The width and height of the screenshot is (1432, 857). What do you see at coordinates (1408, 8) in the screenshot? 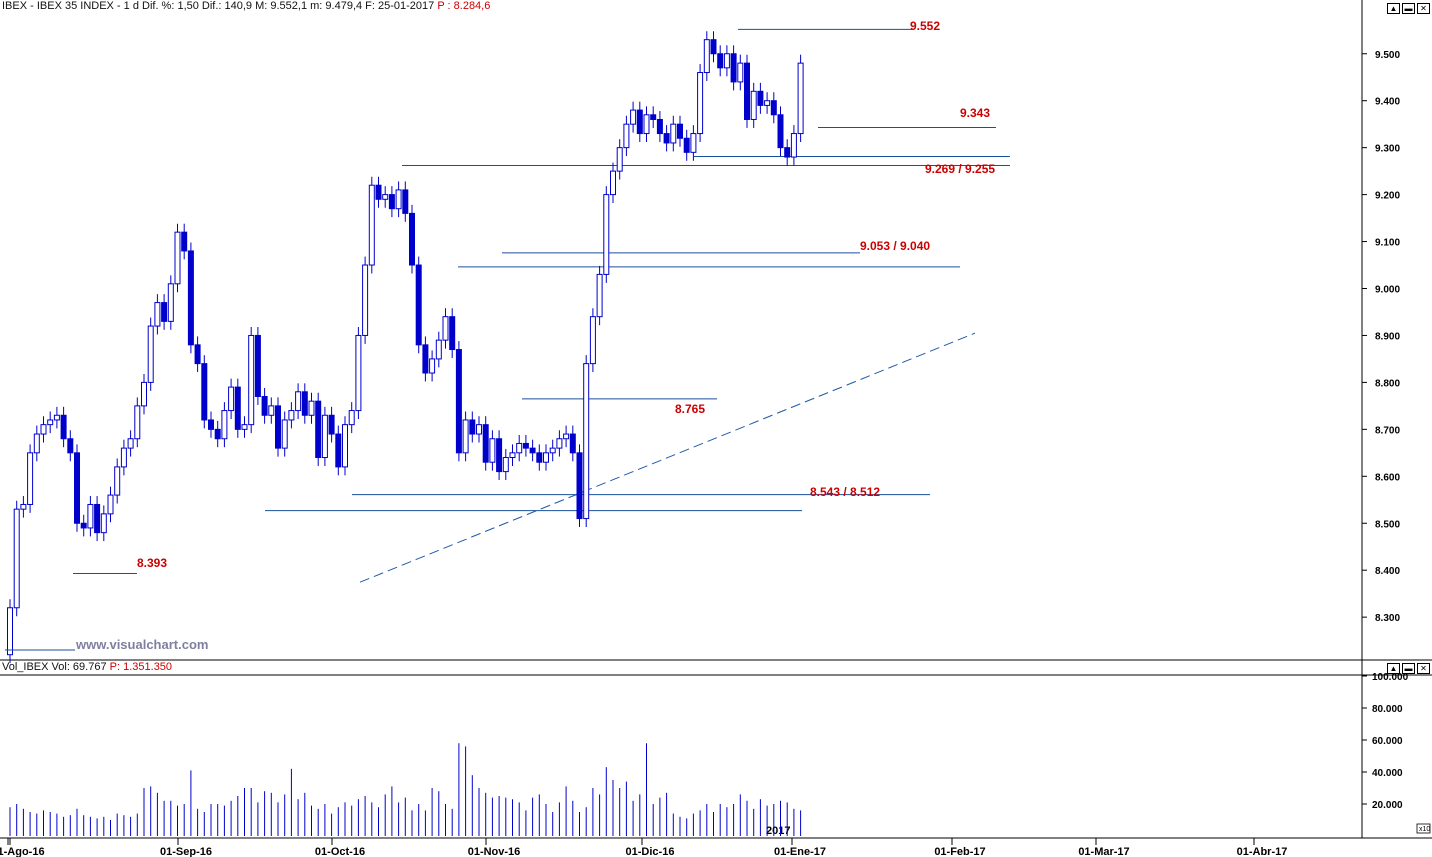
I see `panel-minimize-button: ▬` at bounding box center [1408, 8].